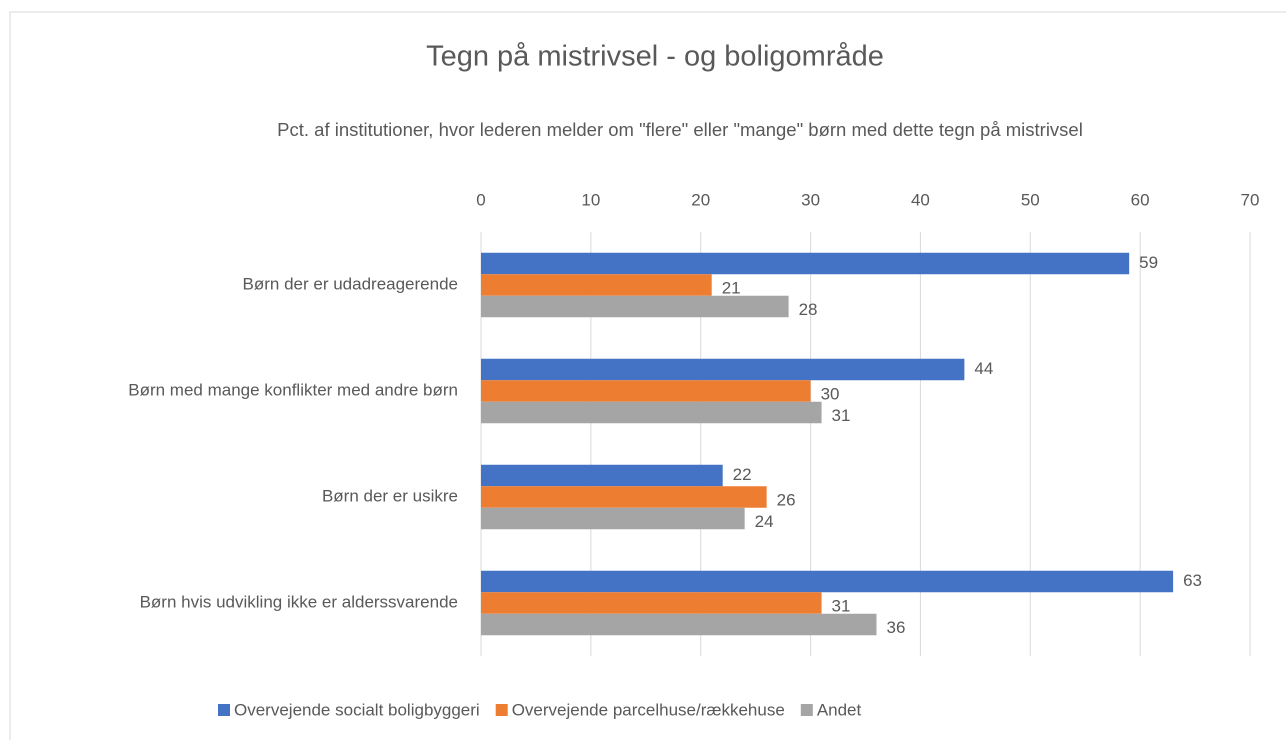  What do you see at coordinates (1148, 262) in the screenshot?
I see `data-label: 59` at bounding box center [1148, 262].